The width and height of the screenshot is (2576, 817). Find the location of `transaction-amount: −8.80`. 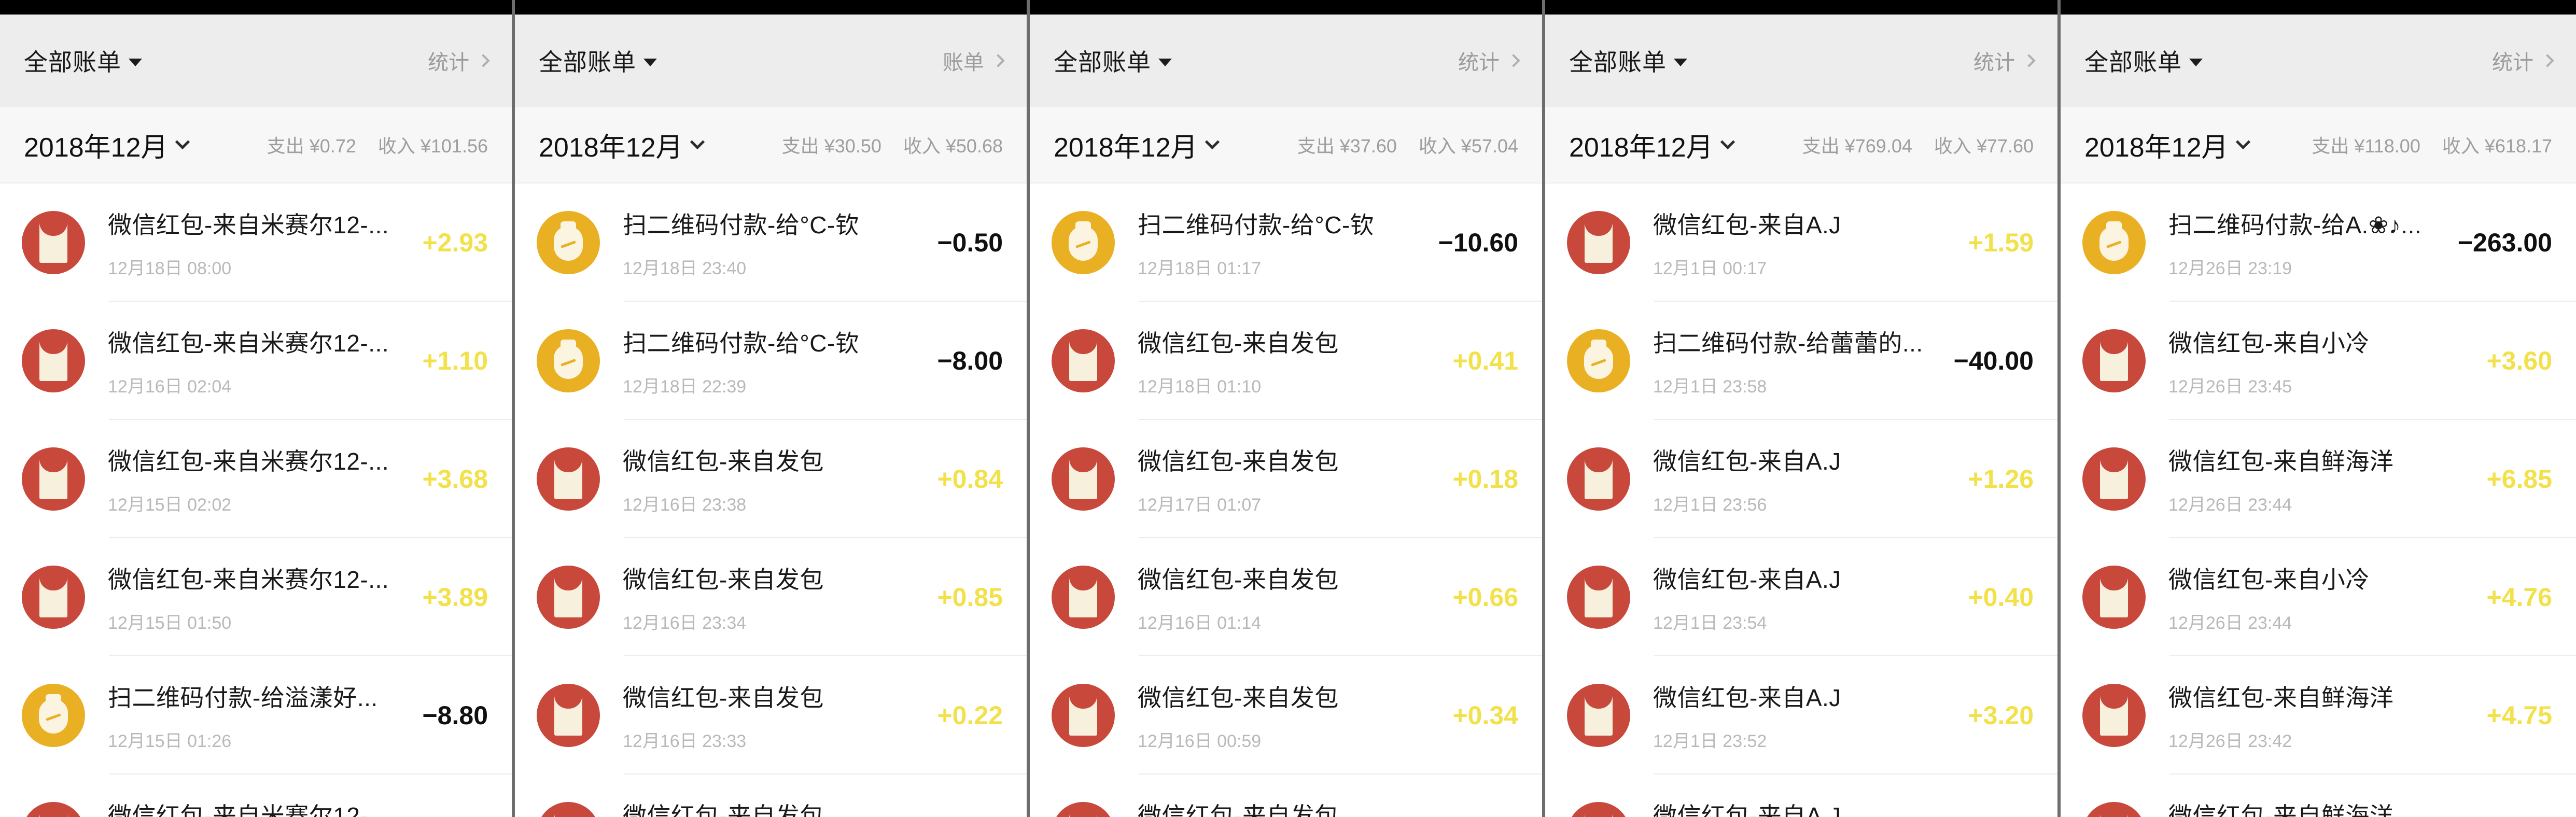

transaction-amount: −8.80 is located at coordinates (455, 716).